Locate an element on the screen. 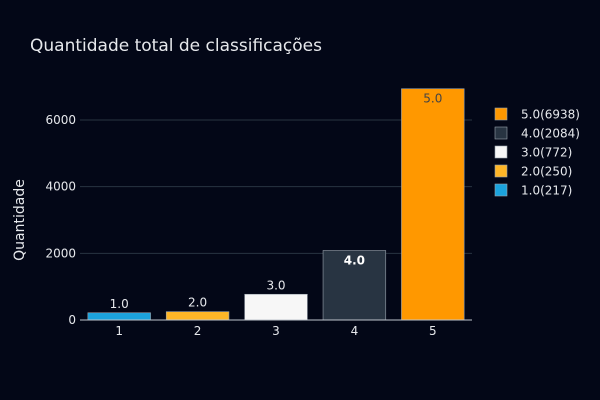  bar-value-label: 3.0 is located at coordinates (275, 285).